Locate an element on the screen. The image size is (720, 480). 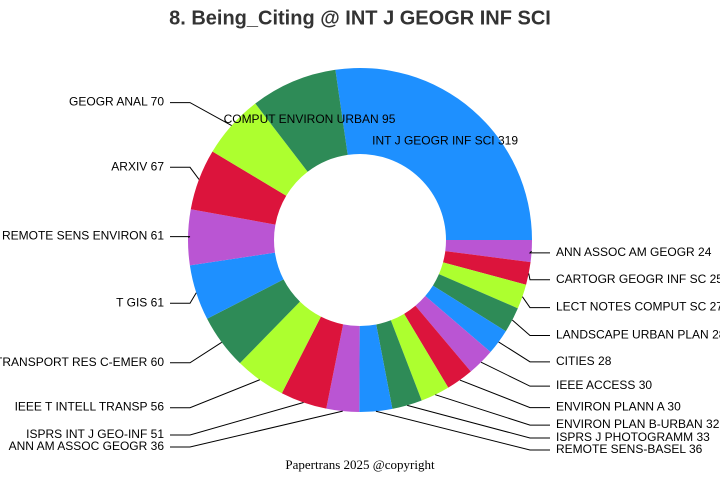
label-value: 60 is located at coordinates (158, 362).